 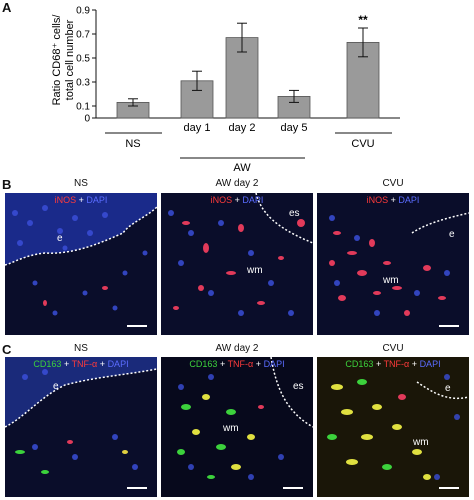 I want to click on ns-group-label: NS, so click(x=132, y=144).